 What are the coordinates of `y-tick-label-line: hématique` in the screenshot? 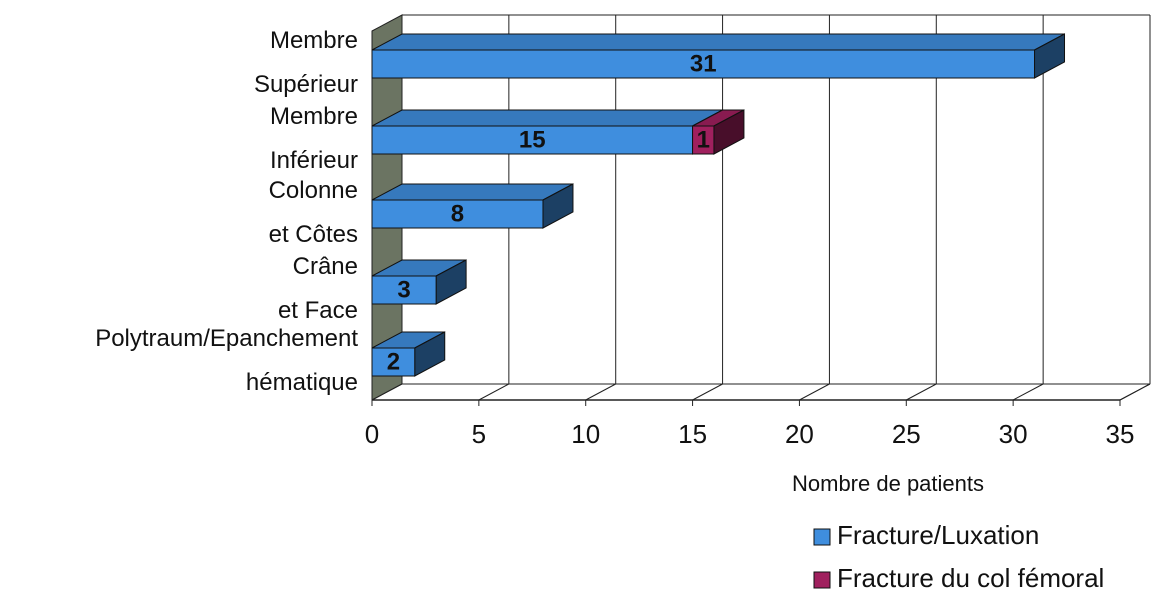 It's located at (302, 382).